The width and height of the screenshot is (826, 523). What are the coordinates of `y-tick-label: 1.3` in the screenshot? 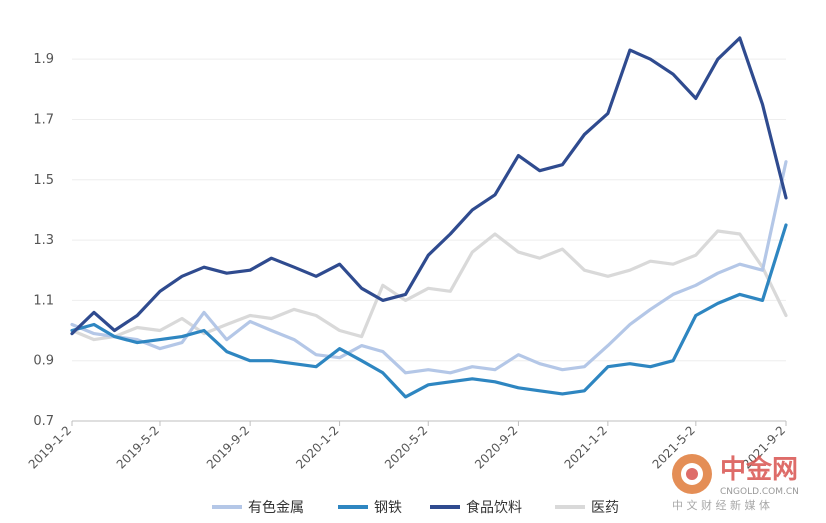 It's located at (43, 240).